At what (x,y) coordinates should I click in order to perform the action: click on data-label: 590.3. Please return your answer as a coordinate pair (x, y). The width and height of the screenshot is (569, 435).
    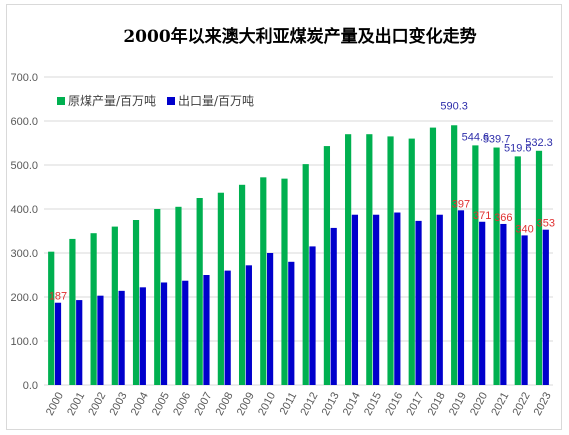
    Looking at the image, I should click on (454, 106).